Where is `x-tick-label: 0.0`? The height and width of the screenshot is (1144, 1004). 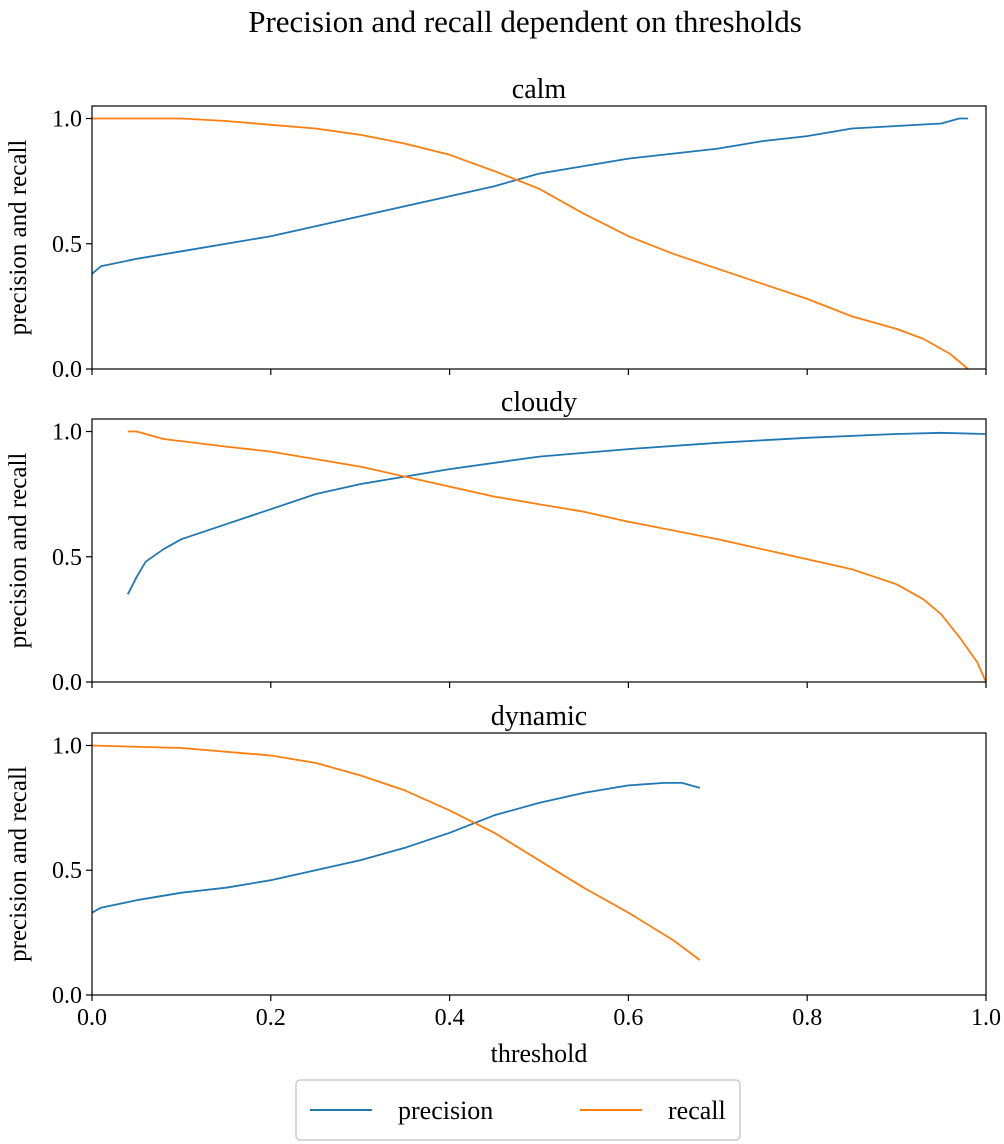
x-tick-label: 0.0 is located at coordinates (92, 1018).